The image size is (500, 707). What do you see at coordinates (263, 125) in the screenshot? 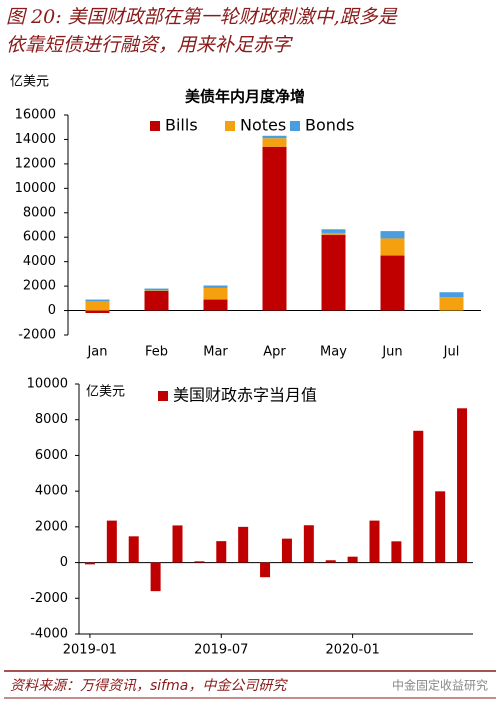
I see `legend-label: Notes` at bounding box center [263, 125].